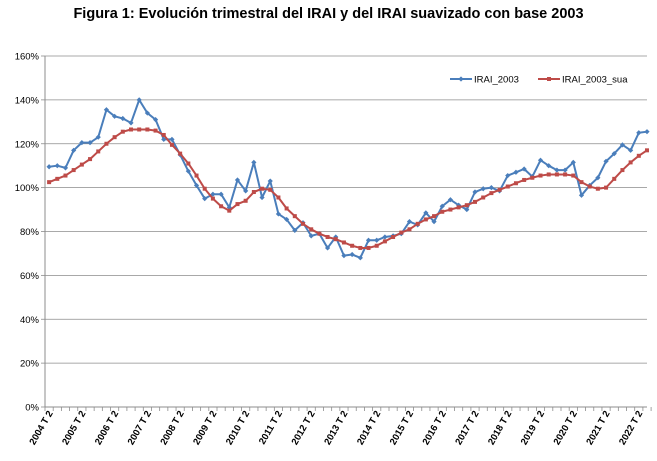 The image size is (657, 461). What do you see at coordinates (172, 428) in the screenshot?
I see `x-tick-label: 2008 T 2` at bounding box center [172, 428].